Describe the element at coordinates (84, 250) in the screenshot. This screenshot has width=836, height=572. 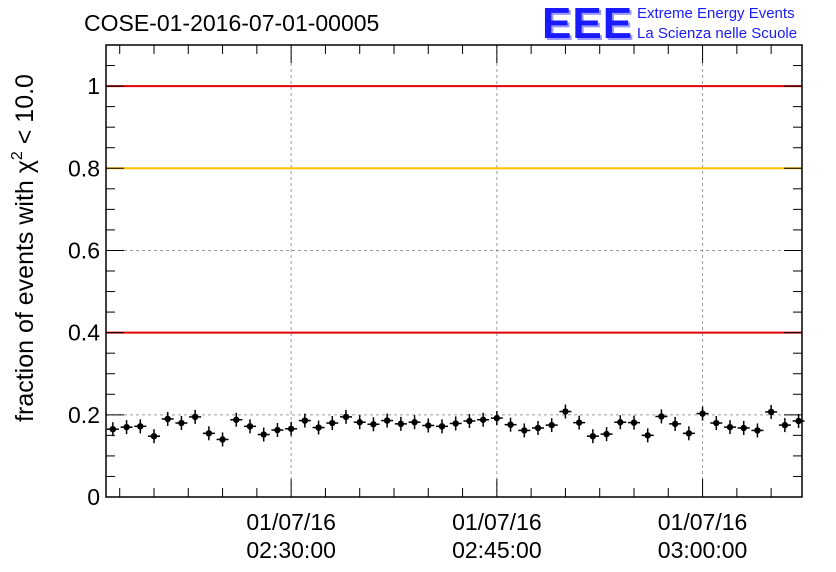
I see `y-tick-label-3: 0.6` at that location.